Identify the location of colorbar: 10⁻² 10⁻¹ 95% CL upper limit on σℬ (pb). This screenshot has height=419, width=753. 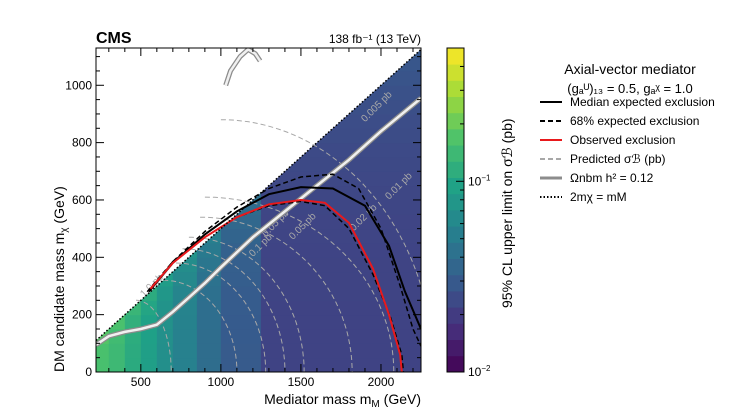
(480, 213).